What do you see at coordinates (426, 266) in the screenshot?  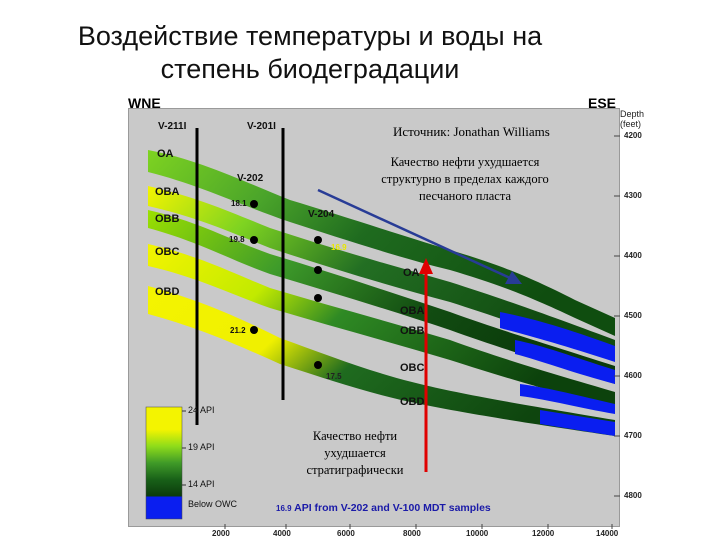 I see `stratigraphic-arrow-head` at bounding box center [426, 266].